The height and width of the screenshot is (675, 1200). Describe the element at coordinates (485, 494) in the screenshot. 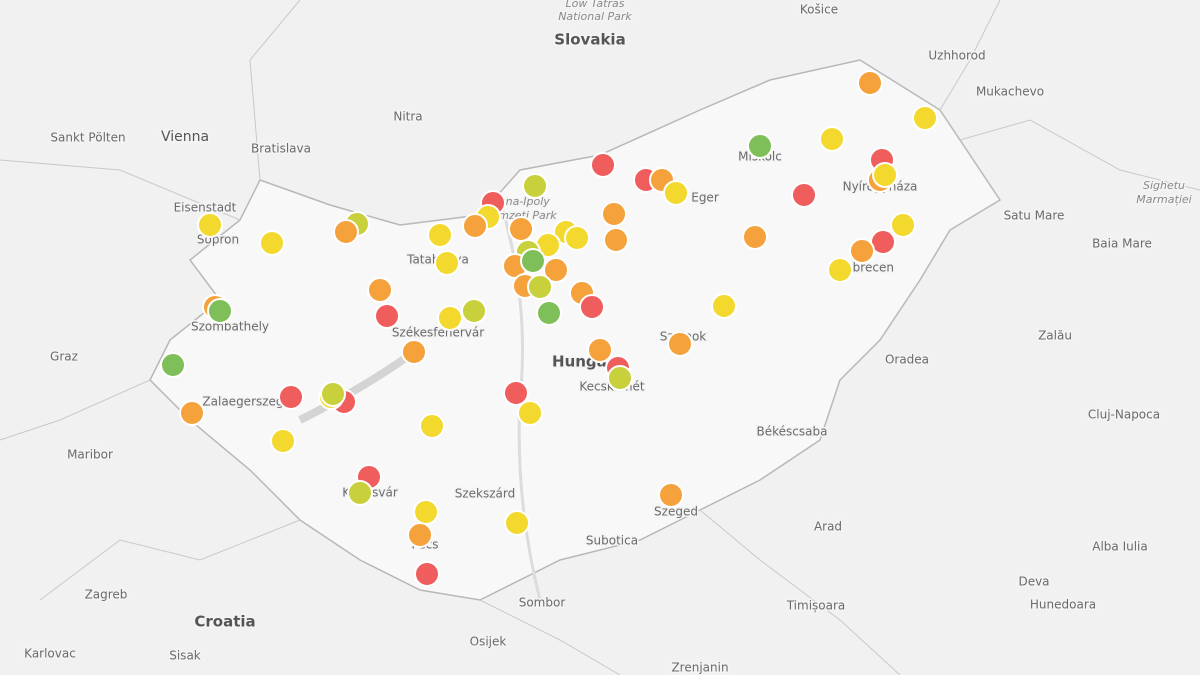

I see `place-label: Szekszárd` at that location.